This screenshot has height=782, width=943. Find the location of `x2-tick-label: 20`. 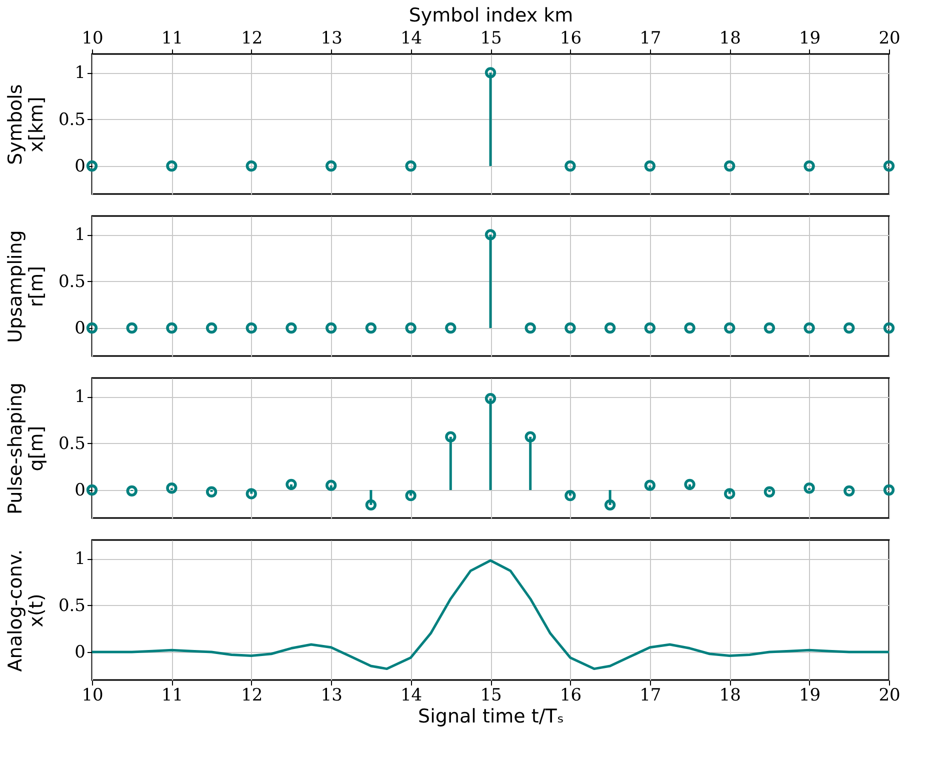

x2-tick-label: 20 is located at coordinates (889, 38).